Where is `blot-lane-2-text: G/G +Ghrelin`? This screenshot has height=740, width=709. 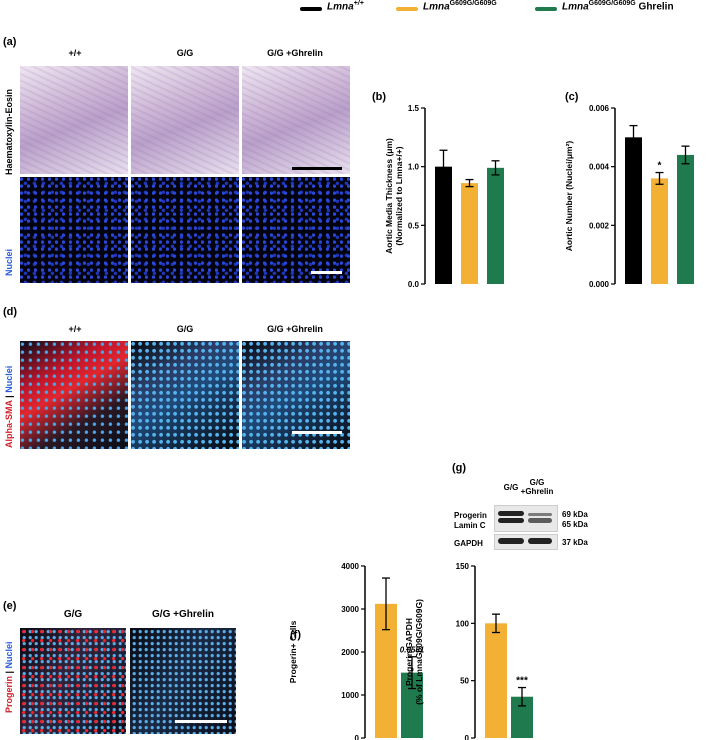 blot-lane-2-text: G/G +Ghrelin is located at coordinates (537, 487).